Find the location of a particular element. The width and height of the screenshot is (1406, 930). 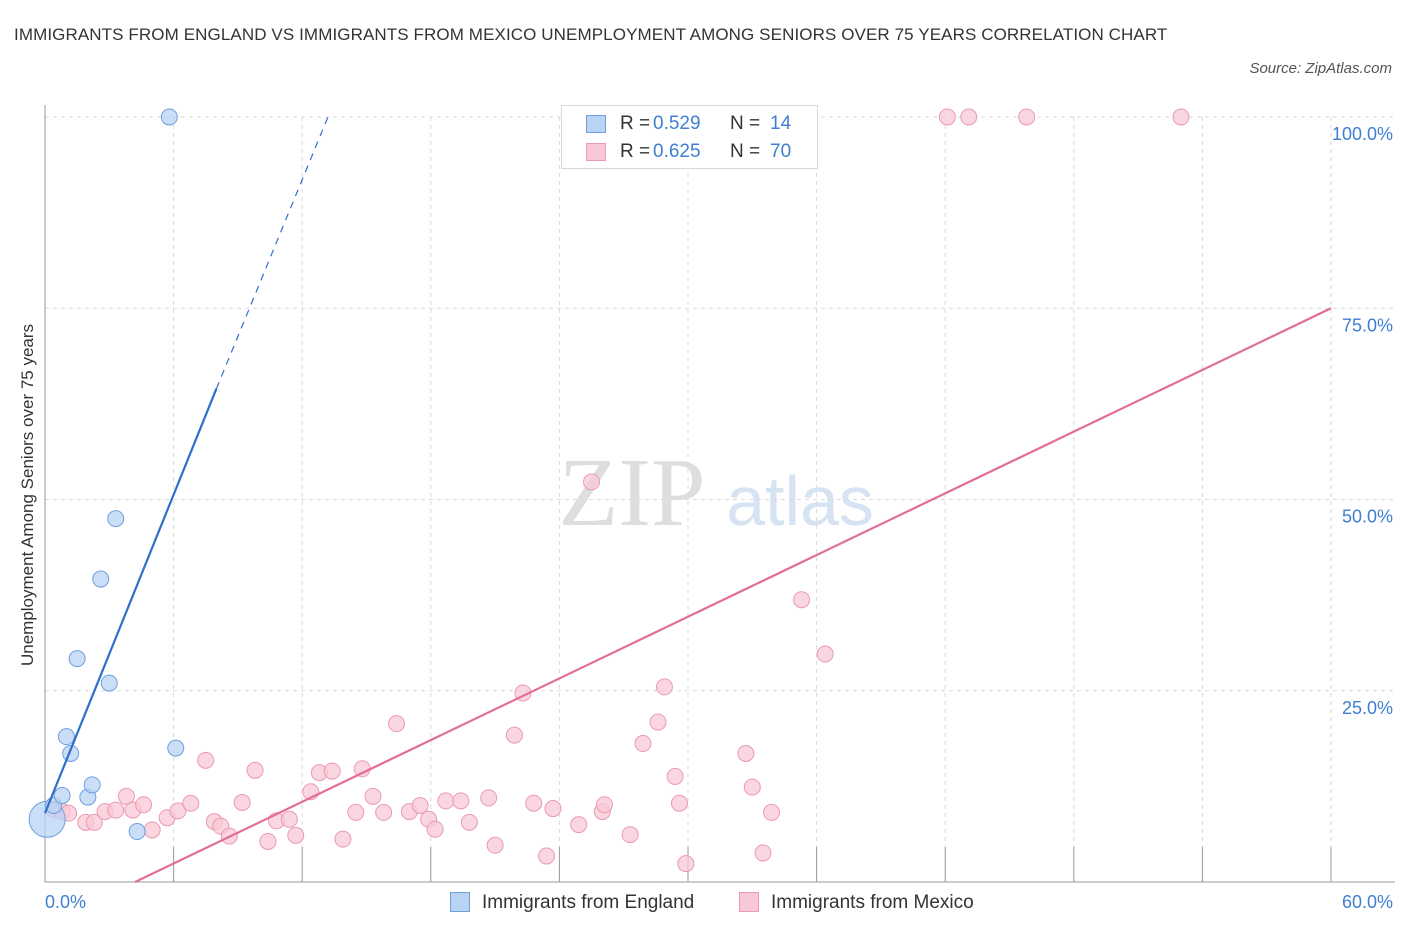

n-value: 70 is located at coordinates (781, 151).